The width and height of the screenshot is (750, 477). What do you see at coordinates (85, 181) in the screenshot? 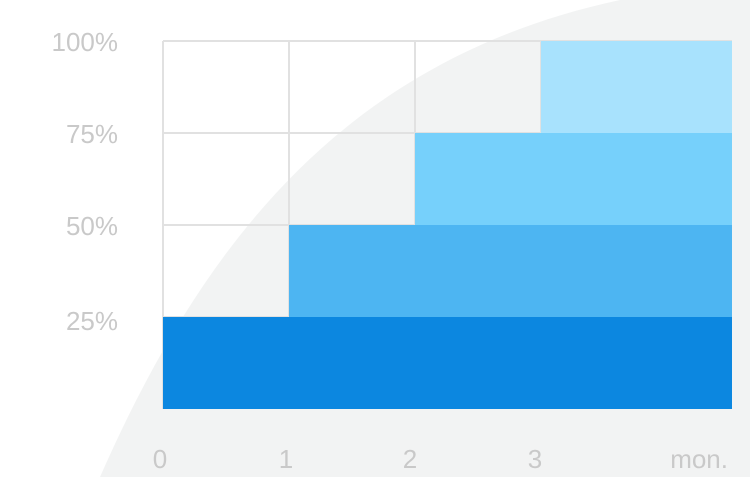
I see `y-axis-ticks: 25% 50% 75% 100%` at bounding box center [85, 181].